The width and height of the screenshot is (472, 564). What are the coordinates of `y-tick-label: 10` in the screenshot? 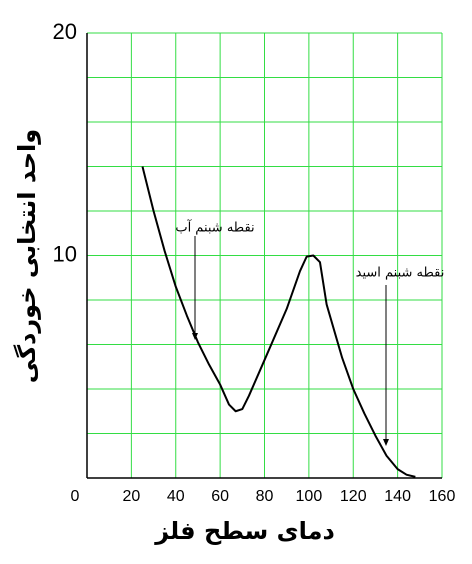 It's located at (65, 253).